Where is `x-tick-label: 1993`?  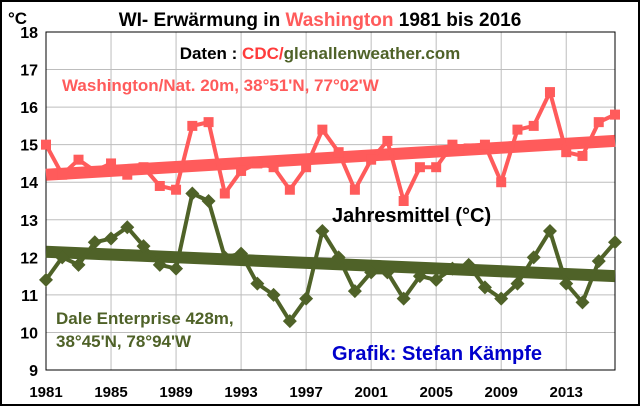
x-tick-label: 1993 is located at coordinates (240, 392).